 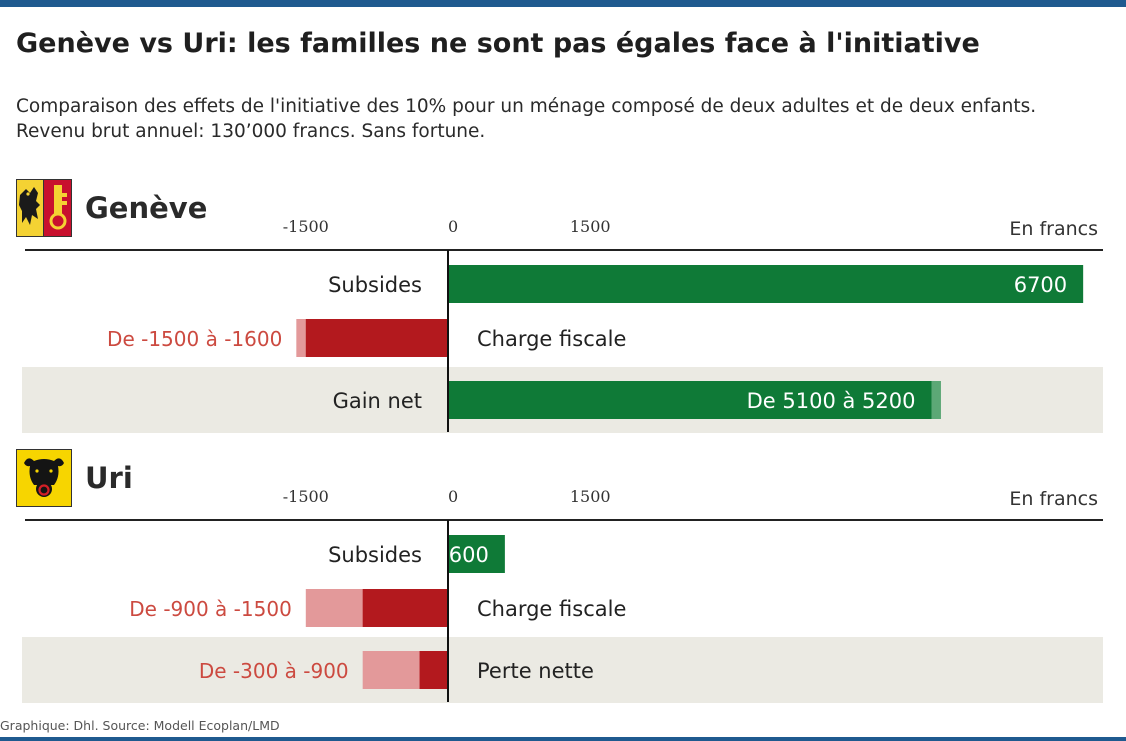 What do you see at coordinates (469, 555) in the screenshot?
I see `uri-subsides-value-label: 600` at bounding box center [469, 555].